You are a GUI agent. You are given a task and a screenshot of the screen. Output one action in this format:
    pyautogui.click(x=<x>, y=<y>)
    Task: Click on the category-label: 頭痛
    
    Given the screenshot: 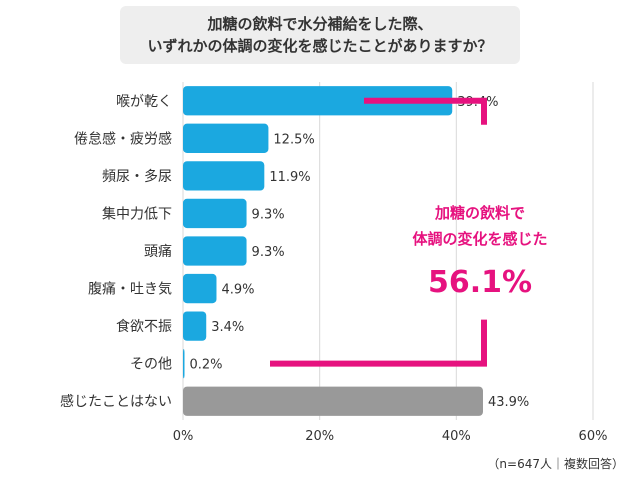 What is the action you would take?
    pyautogui.click(x=158, y=251)
    